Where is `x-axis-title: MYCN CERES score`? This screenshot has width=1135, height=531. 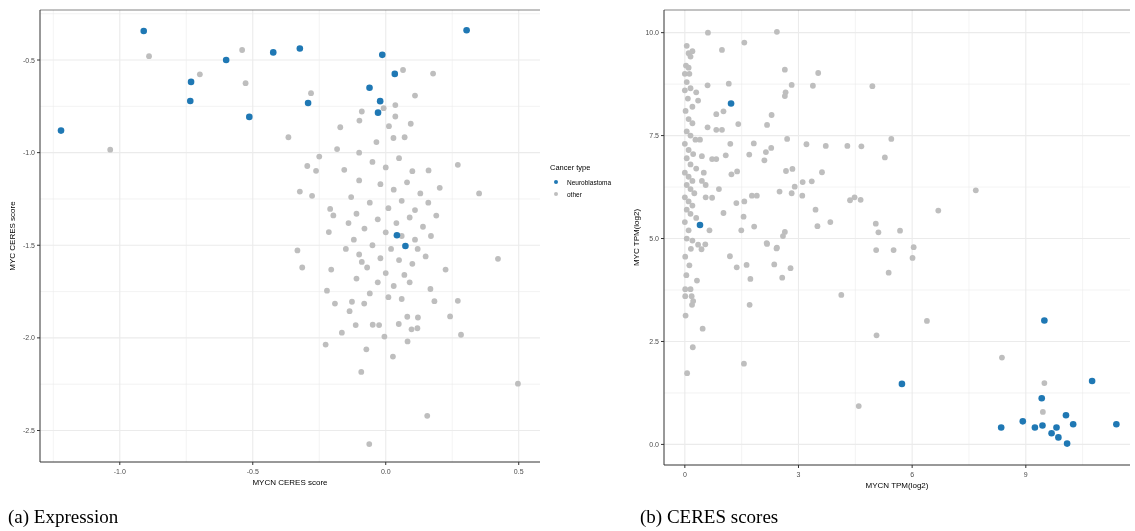 x-axis-title: MYCN CERES score is located at coordinates (290, 482).